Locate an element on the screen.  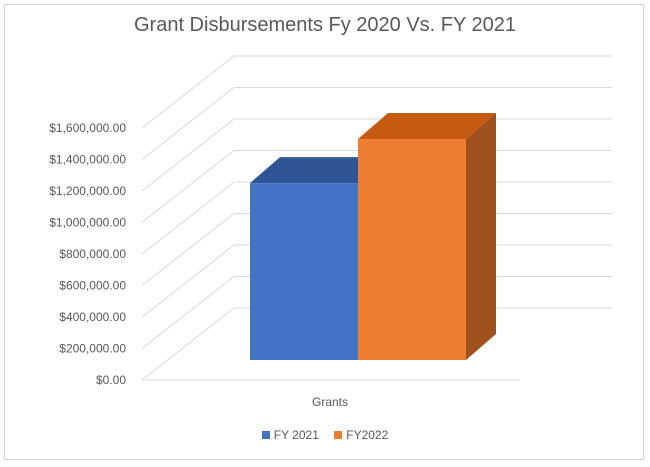
y-tick-label: $1,600,000.00 is located at coordinates (87, 128).